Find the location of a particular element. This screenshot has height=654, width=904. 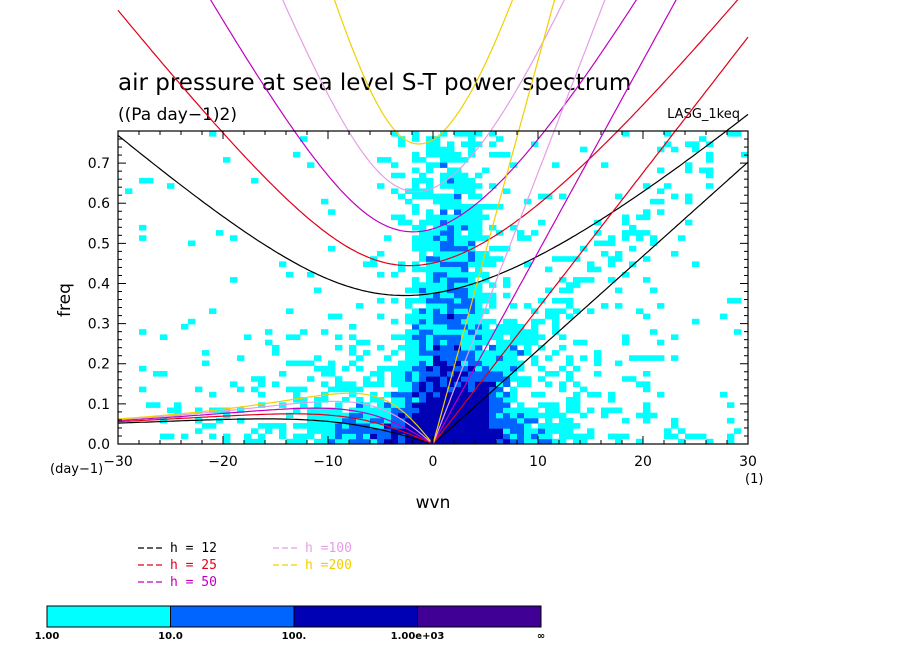

y-tick-label: 0.7 is located at coordinates (99, 164).